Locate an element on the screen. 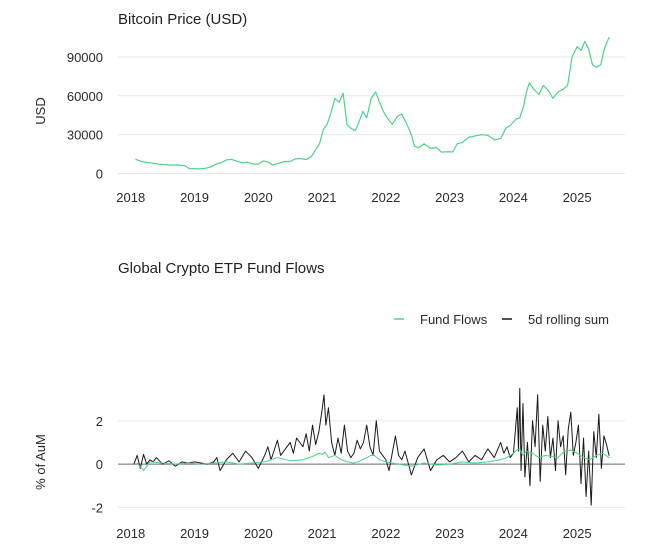  flow-y-axis-label: % of AuM is located at coordinates (40, 462).